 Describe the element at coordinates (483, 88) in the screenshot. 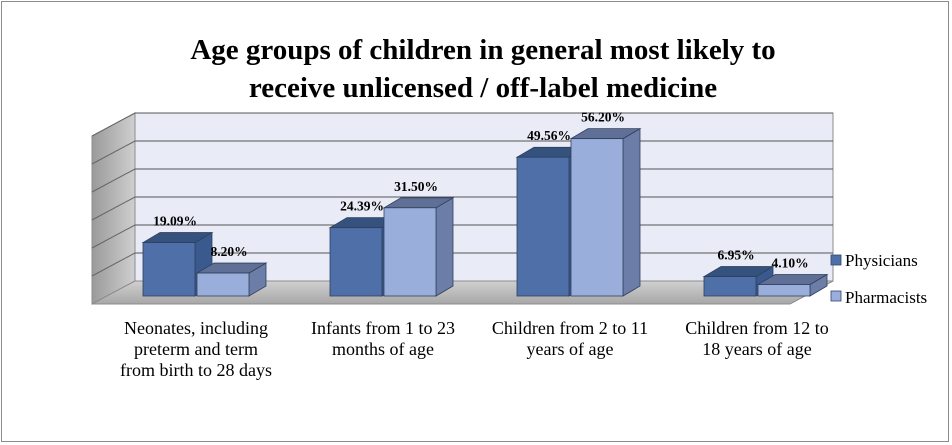

I see `chart-title-line-2: receive unlicensed / off-label medicine` at that location.